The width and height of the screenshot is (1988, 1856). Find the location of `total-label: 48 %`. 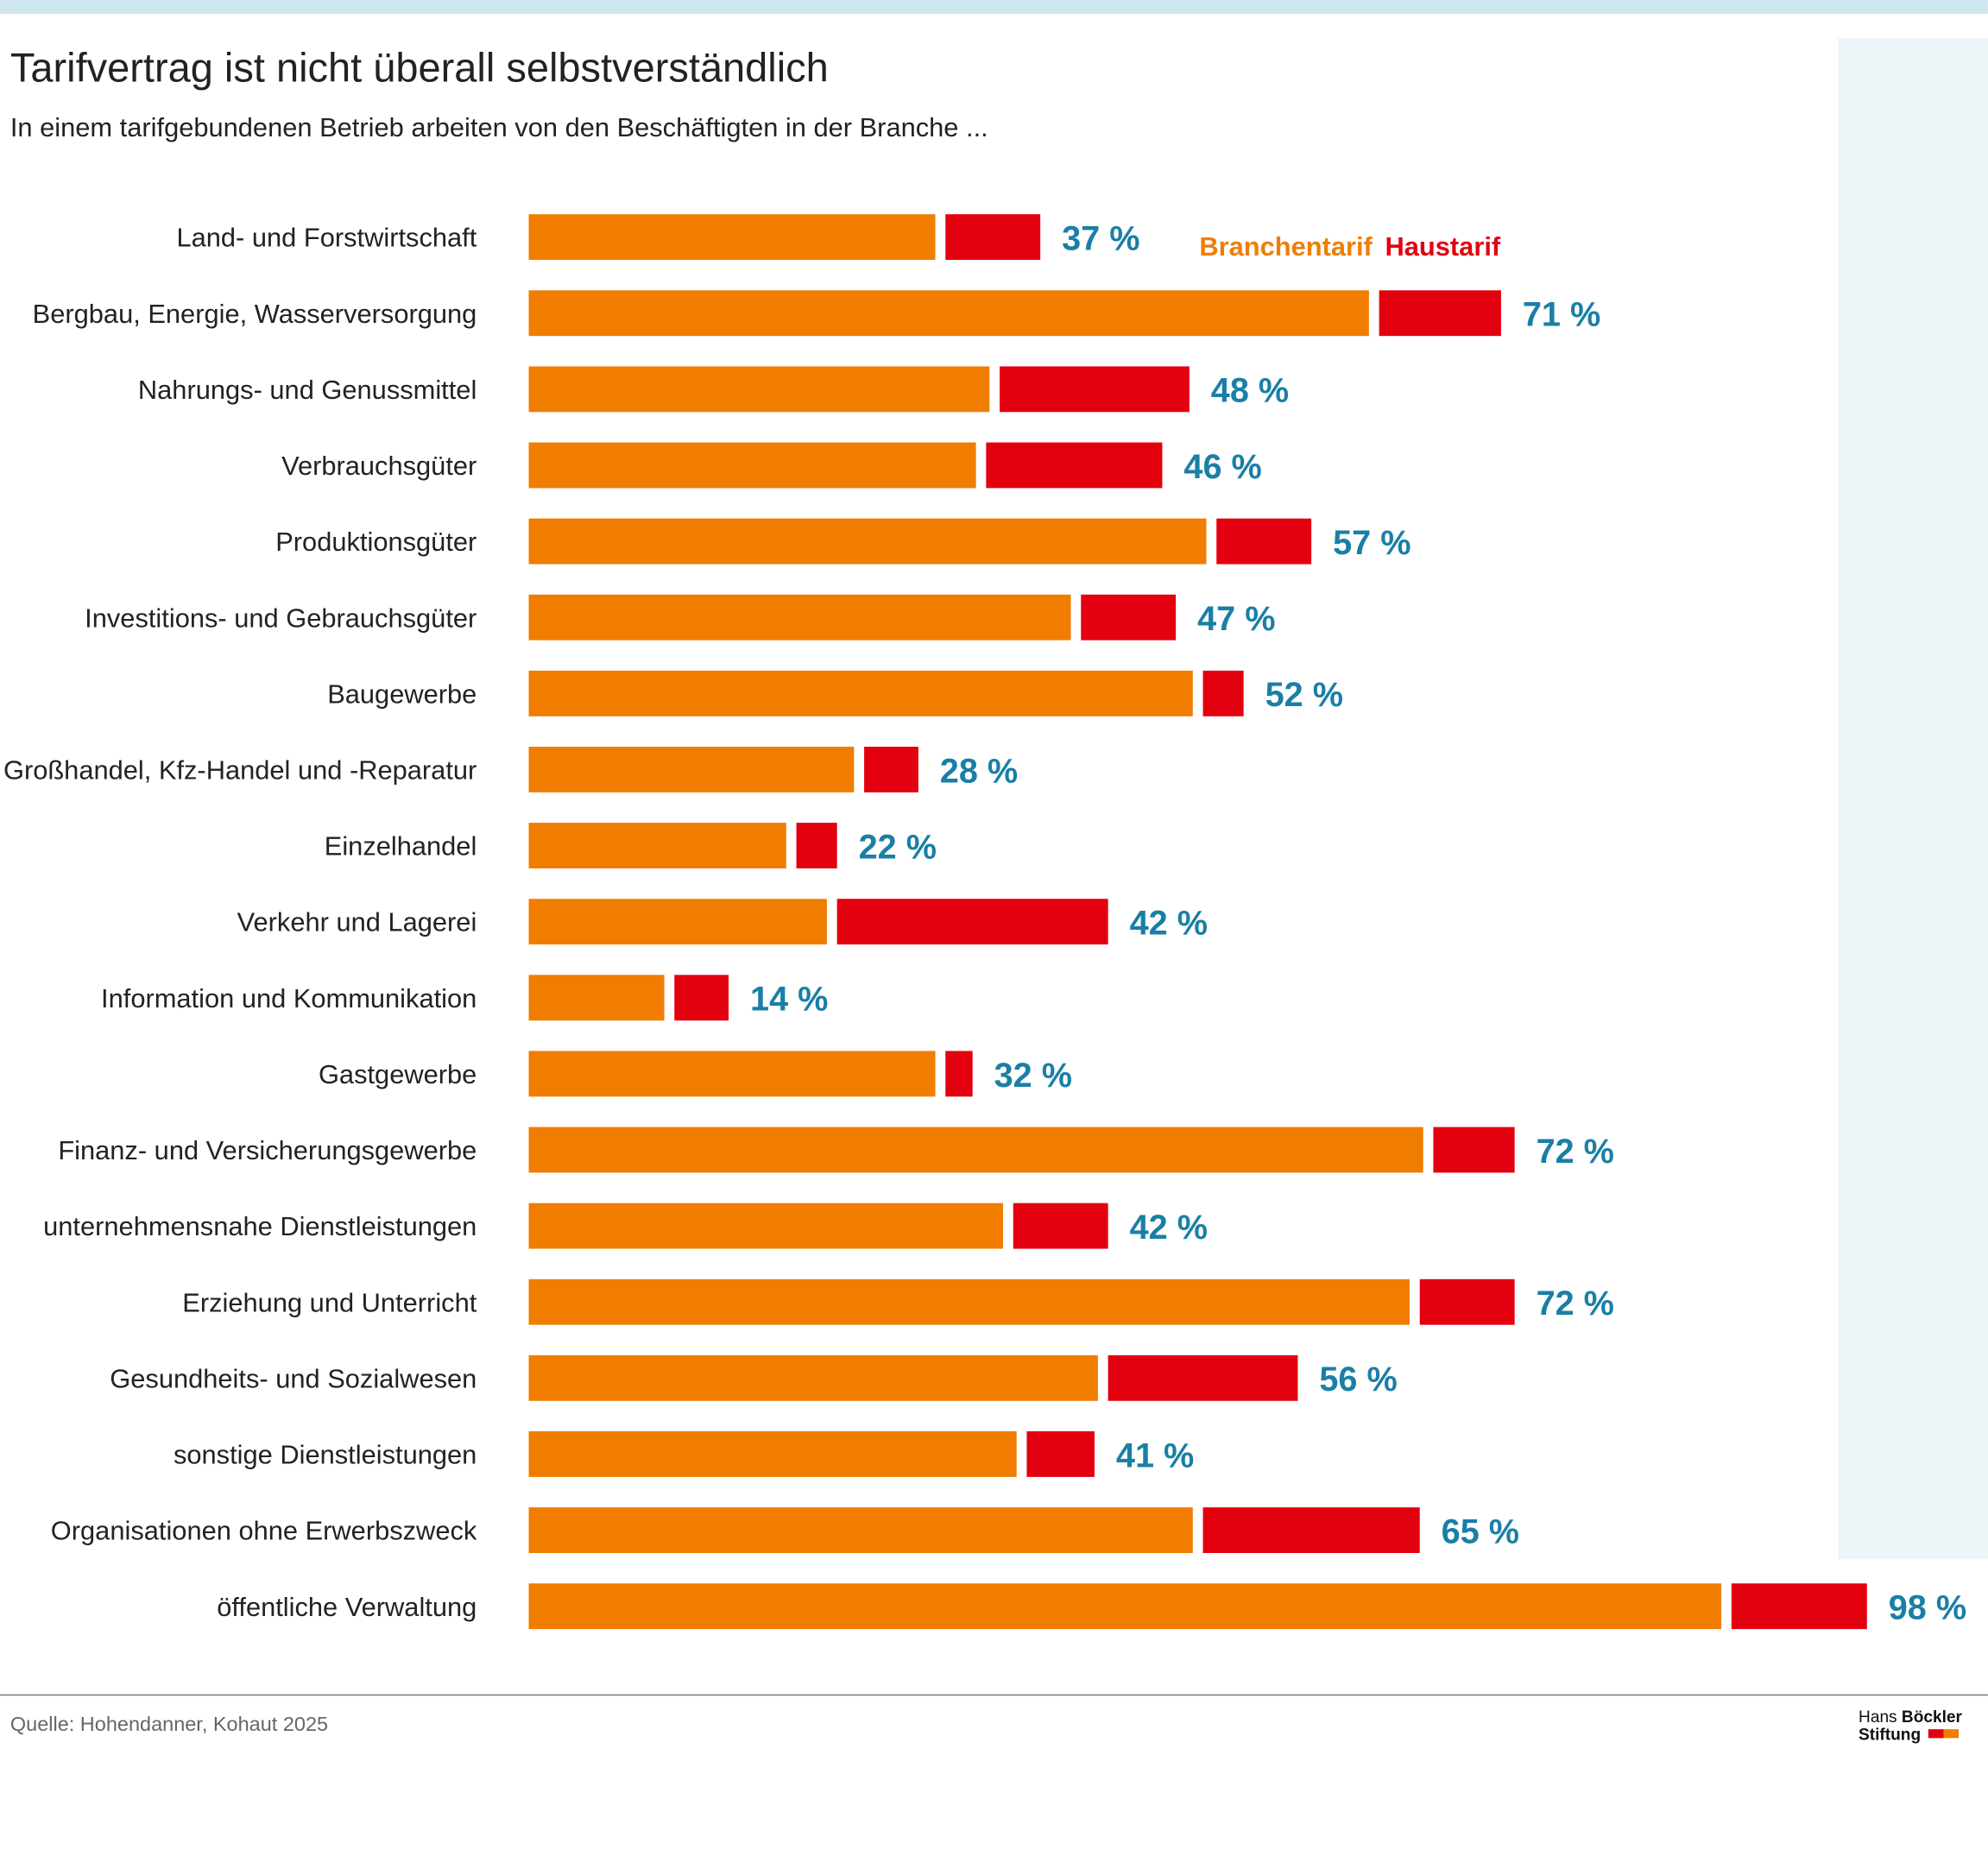

total-label: 48 % is located at coordinates (1250, 391).